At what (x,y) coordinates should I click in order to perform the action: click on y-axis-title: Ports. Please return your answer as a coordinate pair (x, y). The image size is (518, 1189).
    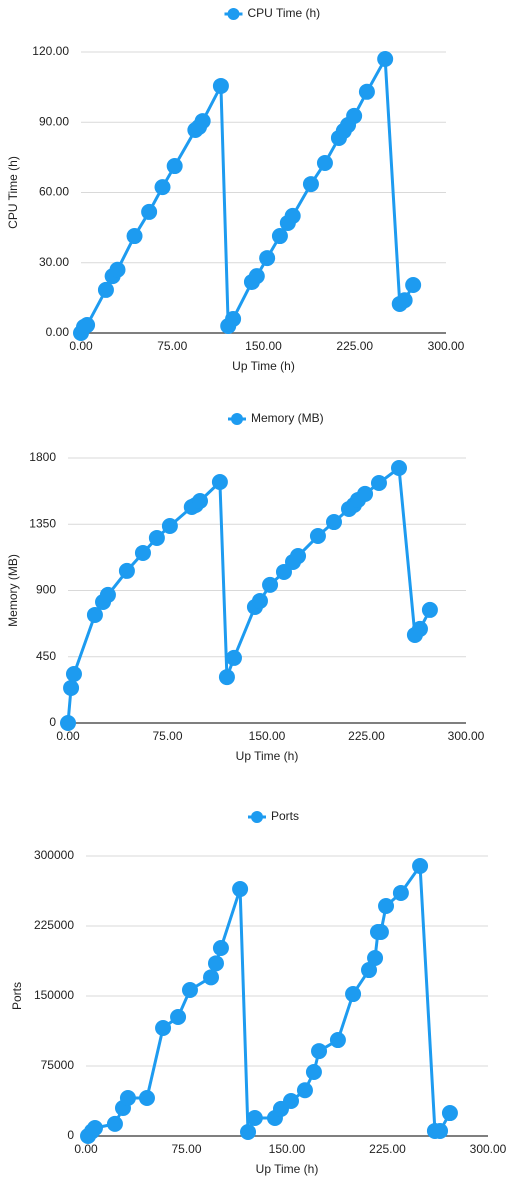
    Looking at the image, I should click on (17, 996).